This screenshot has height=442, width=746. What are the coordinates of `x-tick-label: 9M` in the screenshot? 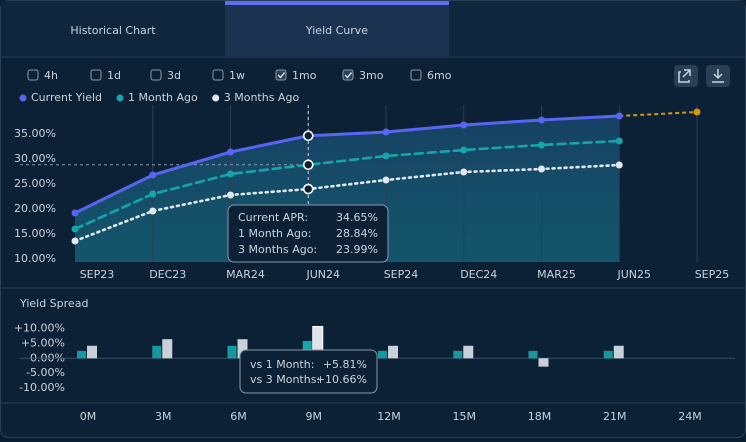 It's located at (314, 416).